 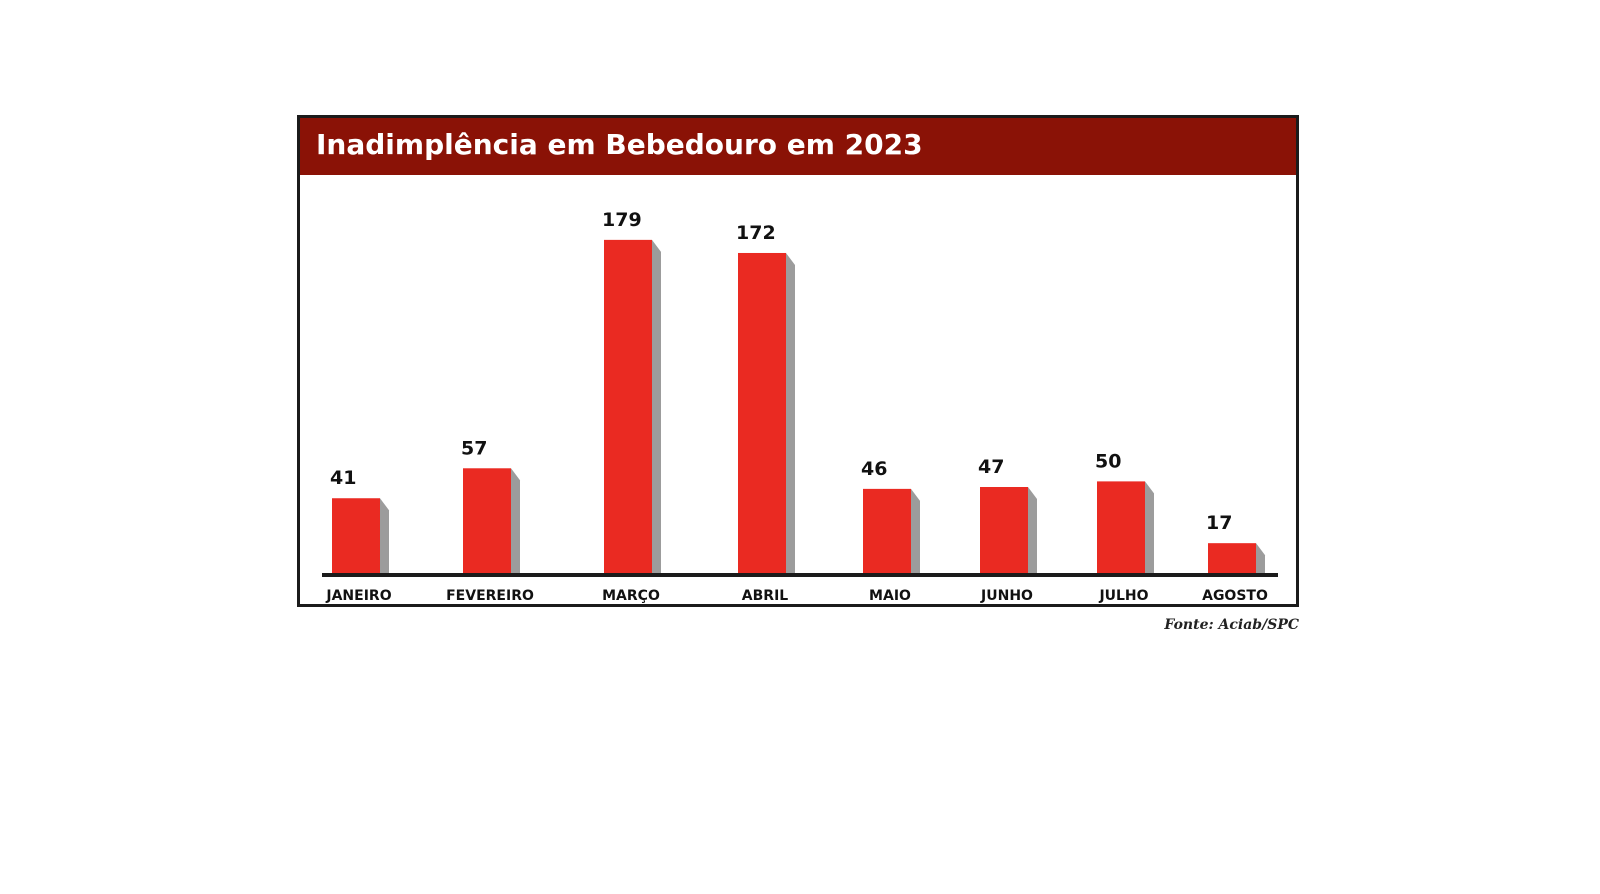 What do you see at coordinates (474, 448) in the screenshot?
I see `value-label: 57` at bounding box center [474, 448].